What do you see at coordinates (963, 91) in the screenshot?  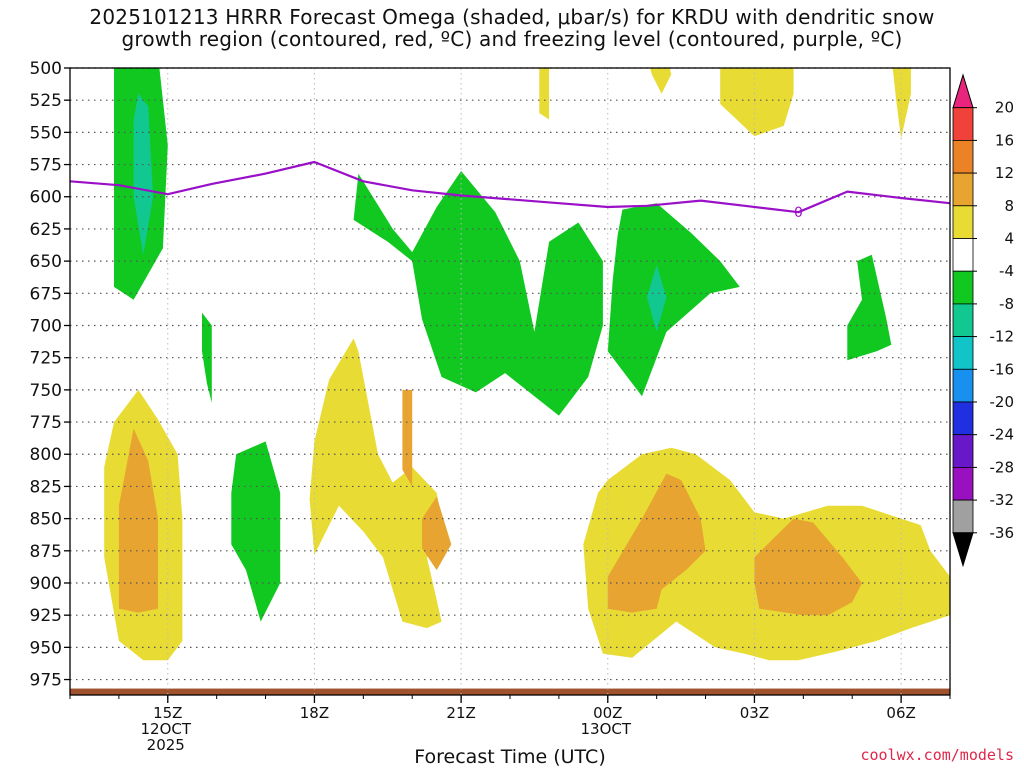 I see `colorbar-swatch-top` at bounding box center [963, 91].